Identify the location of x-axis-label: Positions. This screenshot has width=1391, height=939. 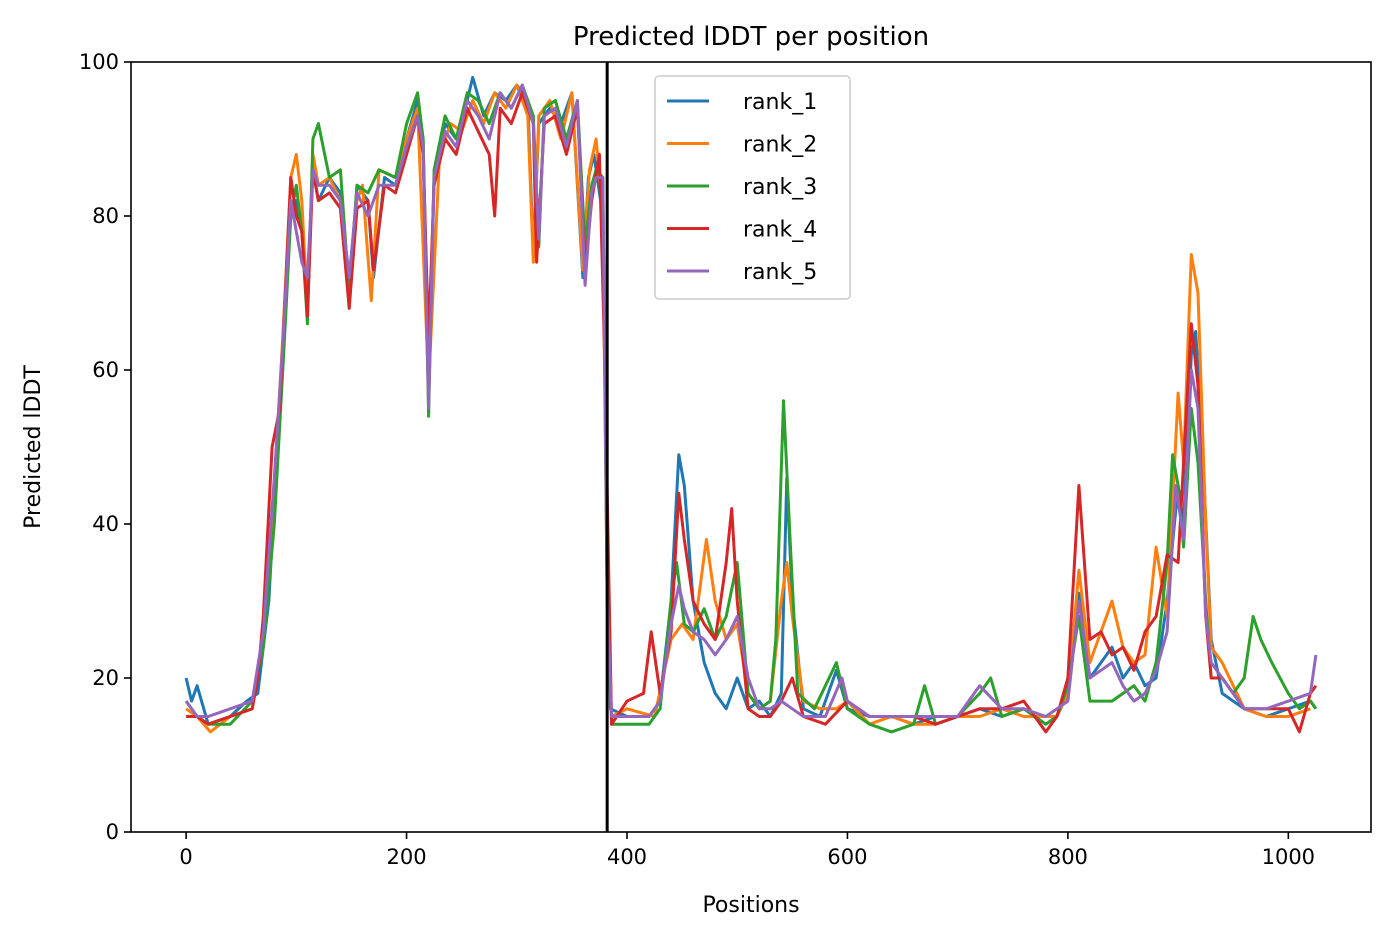
(750, 905).